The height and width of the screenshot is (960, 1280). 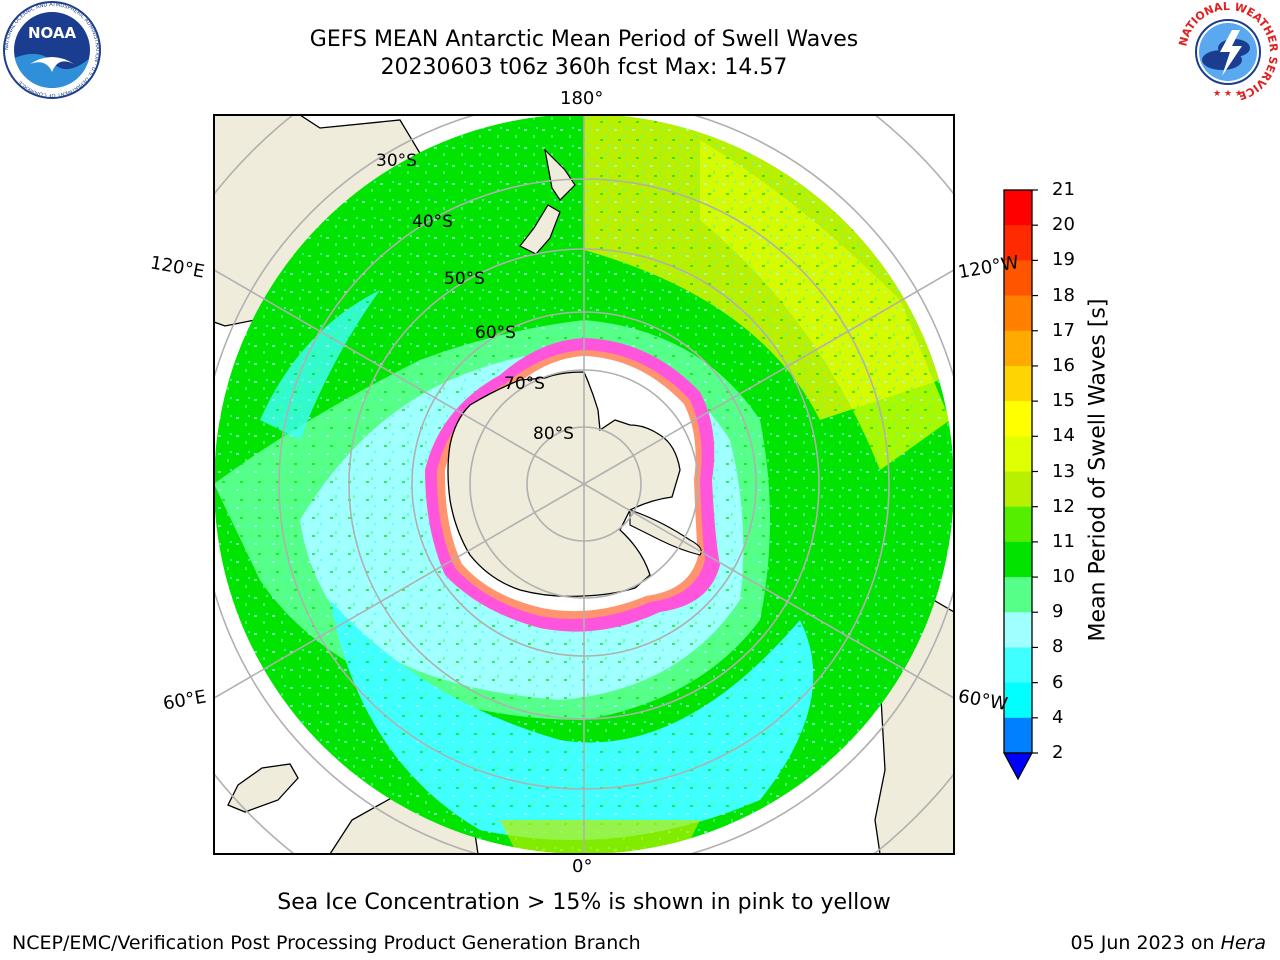 What do you see at coordinates (524, 384) in the screenshot?
I see `lat-label-70s: 70°S` at bounding box center [524, 384].